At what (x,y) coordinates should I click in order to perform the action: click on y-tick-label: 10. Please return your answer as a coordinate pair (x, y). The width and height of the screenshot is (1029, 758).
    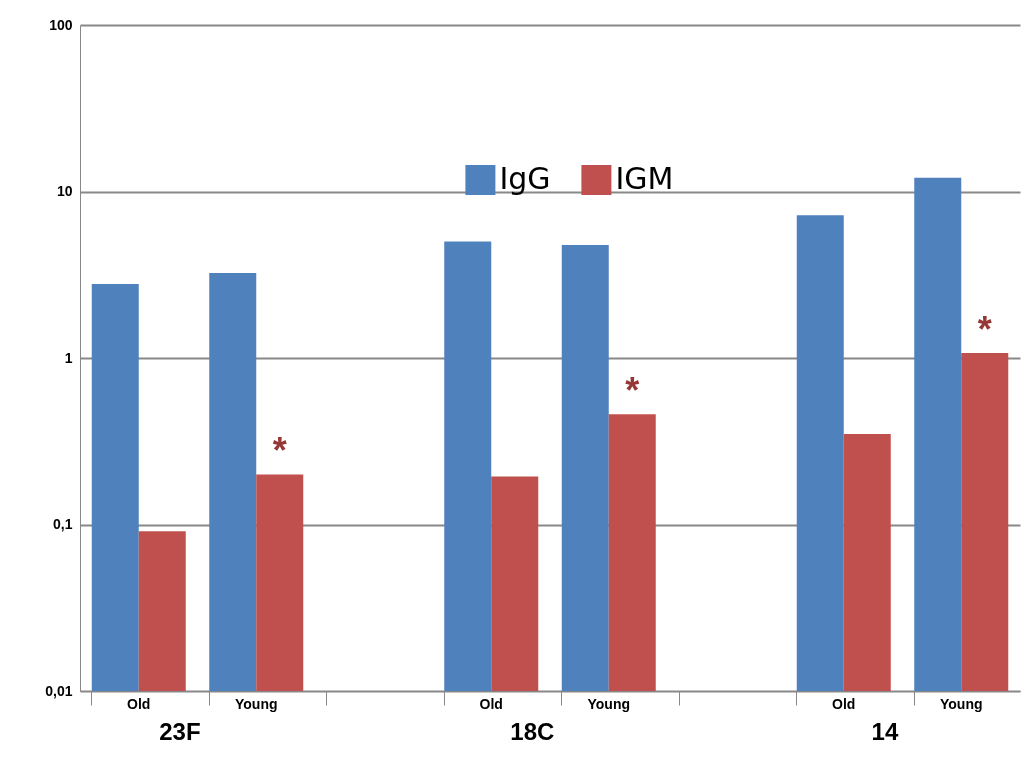
    Looking at the image, I should click on (64, 191).